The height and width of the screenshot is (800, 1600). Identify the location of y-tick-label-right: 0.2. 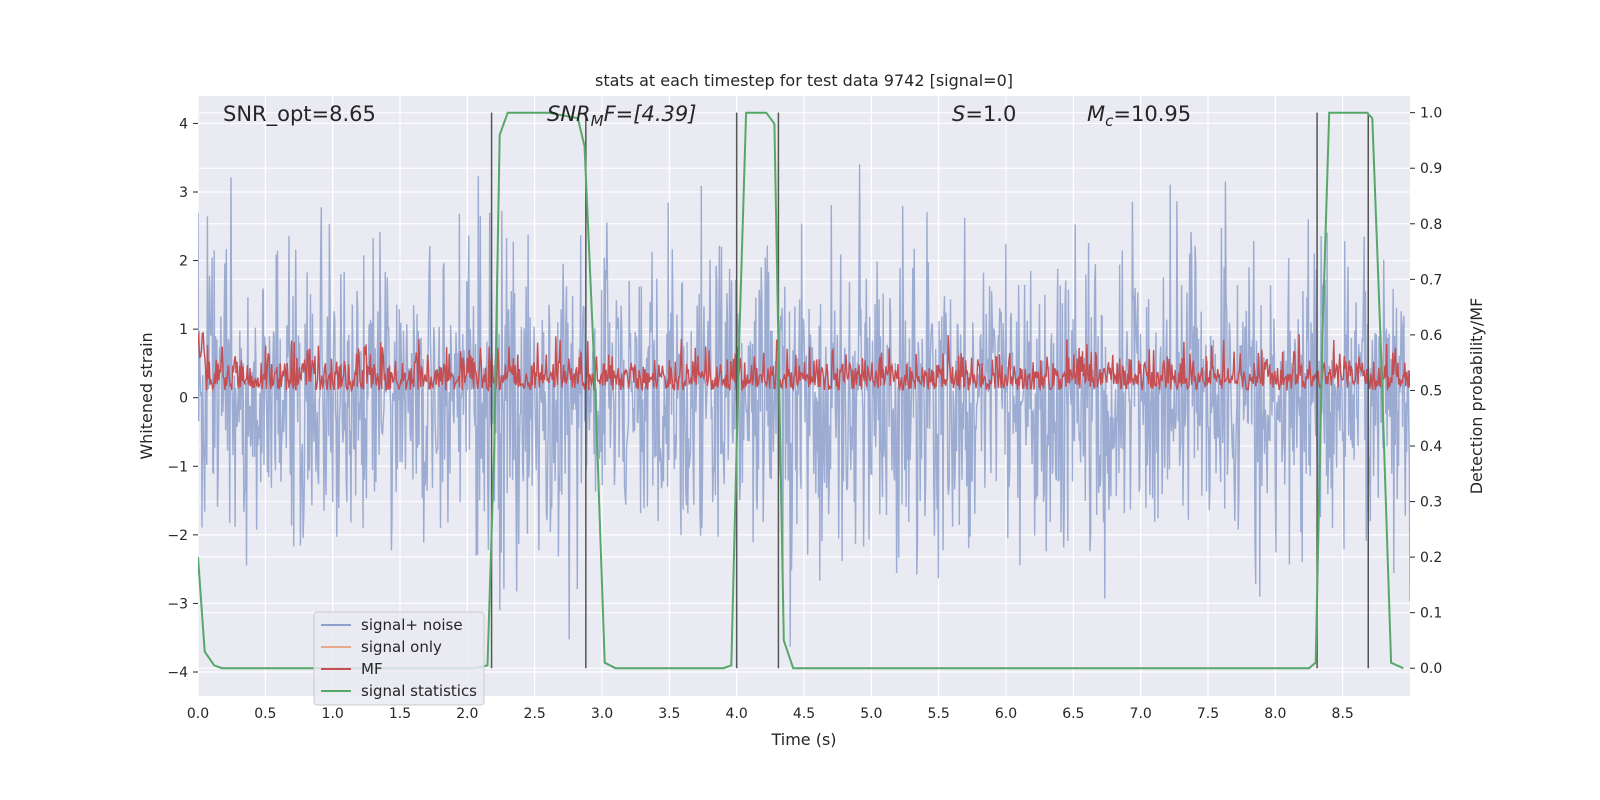
(1431, 558).